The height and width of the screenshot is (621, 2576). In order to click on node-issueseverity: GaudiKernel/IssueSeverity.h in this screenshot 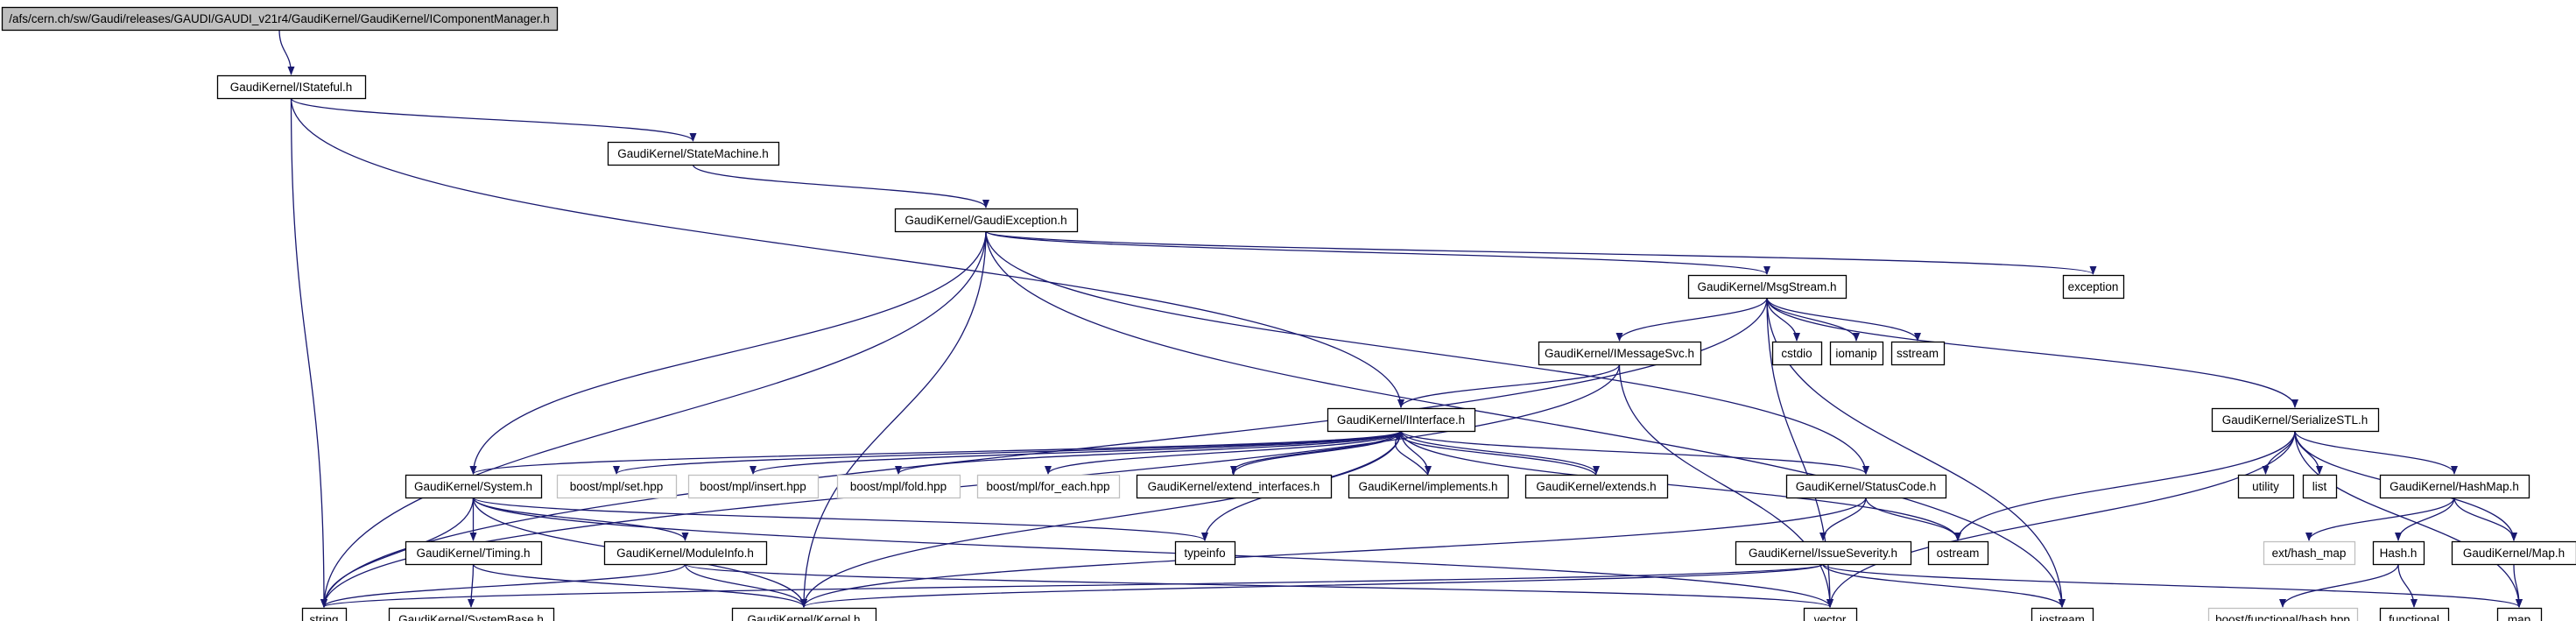, I will do `click(1823, 553)`.